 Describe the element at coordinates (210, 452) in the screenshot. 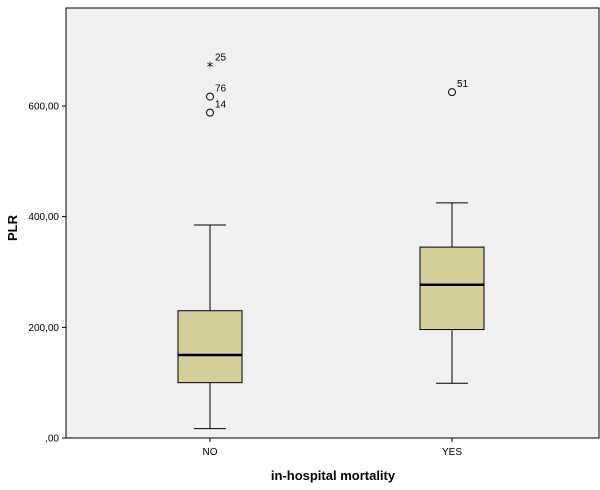

I see `x-tick-label: NO` at that location.